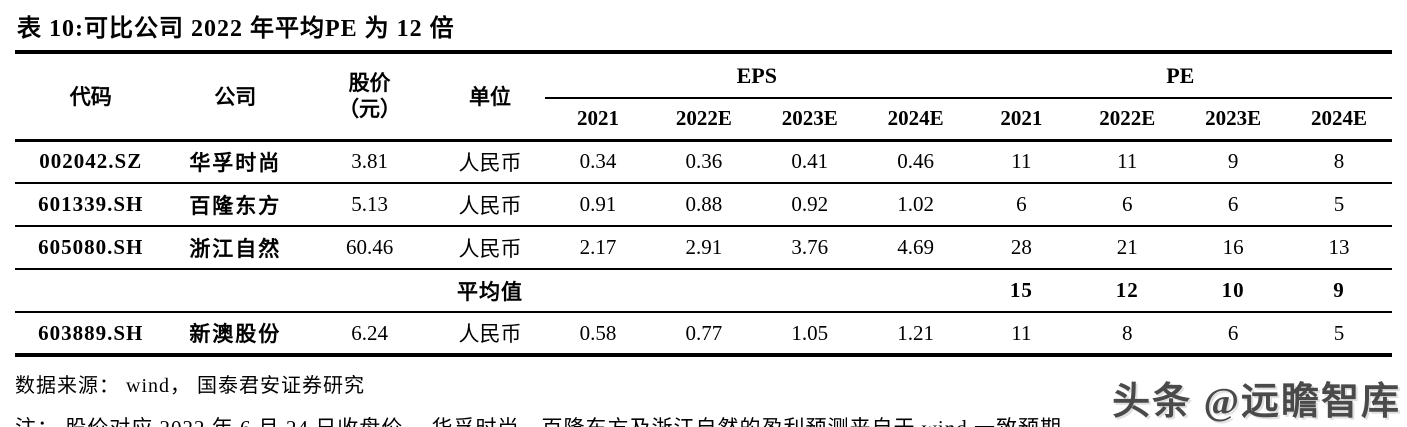 The image size is (1407, 427). I want to click on cell-eps-2021: 0.34, so click(598, 162).